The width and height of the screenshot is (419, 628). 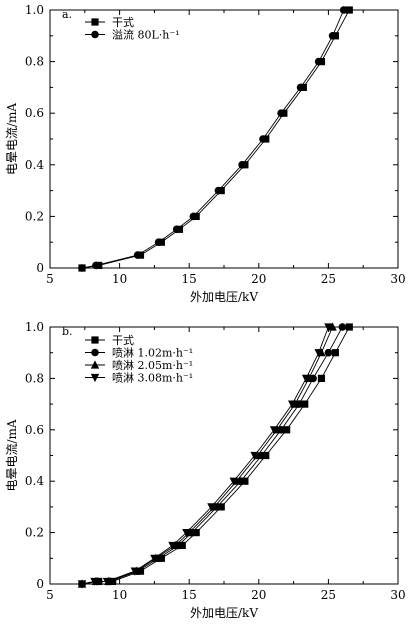 What do you see at coordinates (146, 35) in the screenshot?
I see `legend-entry: 溢流 80L·h⁻¹` at bounding box center [146, 35].